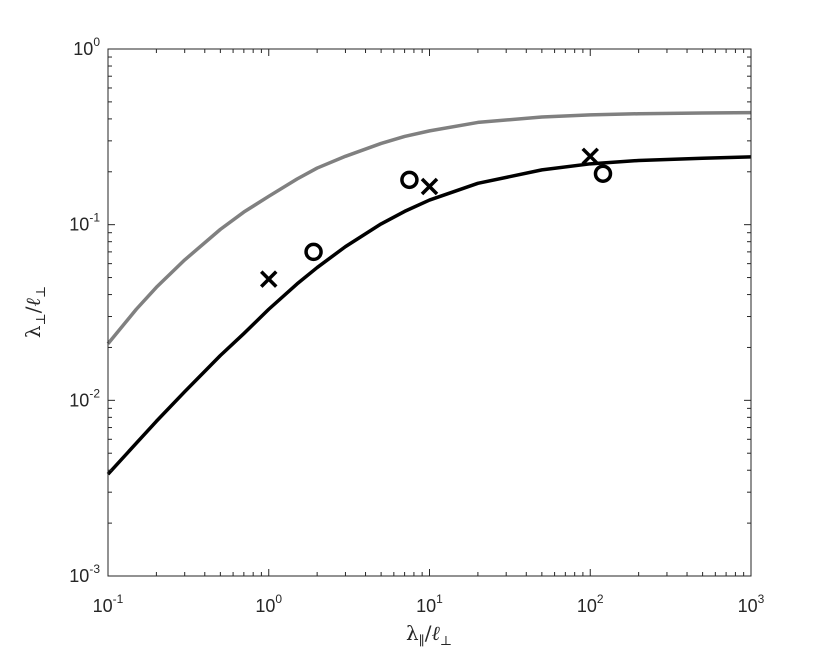  Describe the element at coordinates (41, 319) in the screenshot. I see `y-axis-label-sub: ⊥` at that location.